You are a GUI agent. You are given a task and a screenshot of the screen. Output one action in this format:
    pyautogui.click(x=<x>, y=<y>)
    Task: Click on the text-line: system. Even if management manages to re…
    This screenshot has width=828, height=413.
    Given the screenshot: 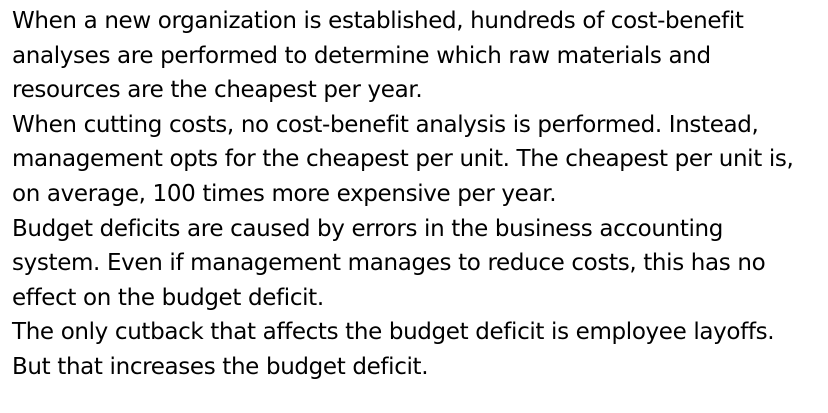 What is the action you would take?
    pyautogui.click(x=389, y=263)
    